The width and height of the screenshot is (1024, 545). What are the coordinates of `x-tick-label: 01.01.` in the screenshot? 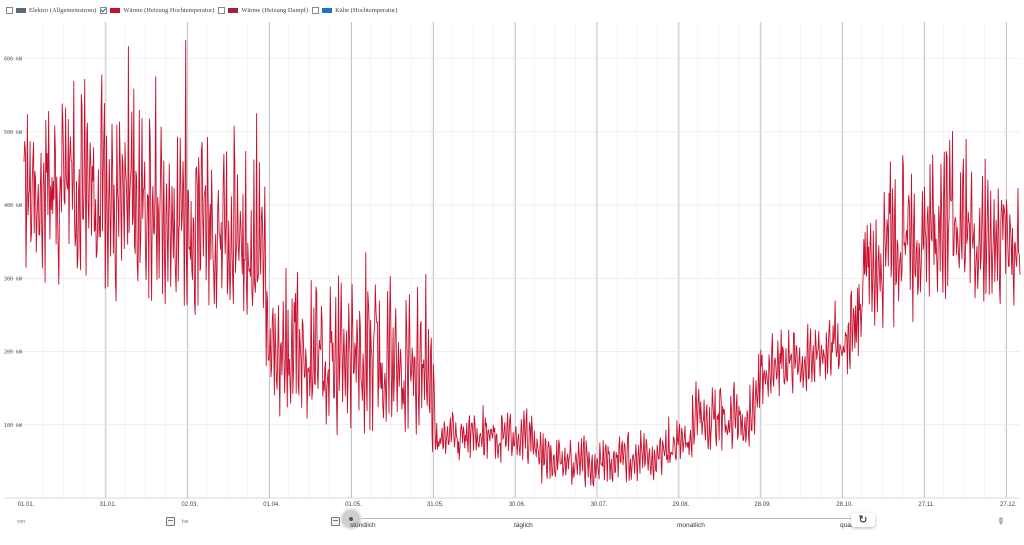 It's located at (26, 505).